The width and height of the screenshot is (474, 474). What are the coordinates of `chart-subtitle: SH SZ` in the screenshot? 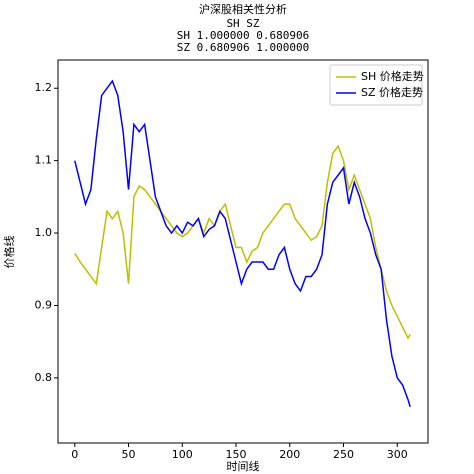 It's located at (242, 23).